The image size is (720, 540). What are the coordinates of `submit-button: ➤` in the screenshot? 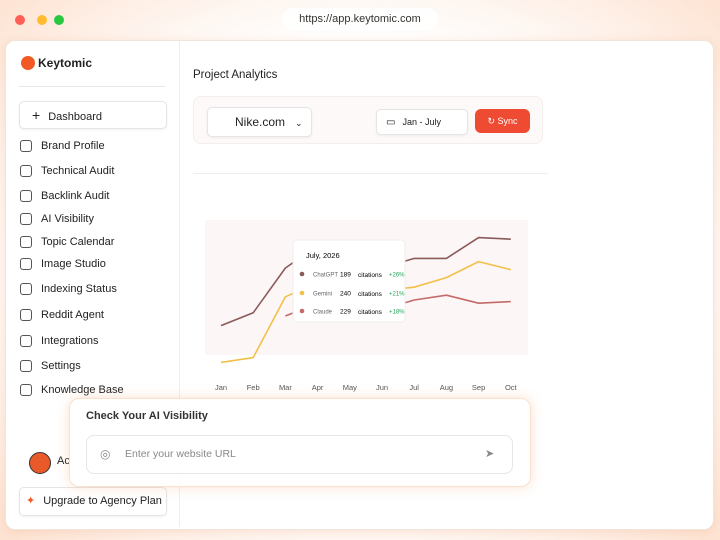 It's located at (490, 454).